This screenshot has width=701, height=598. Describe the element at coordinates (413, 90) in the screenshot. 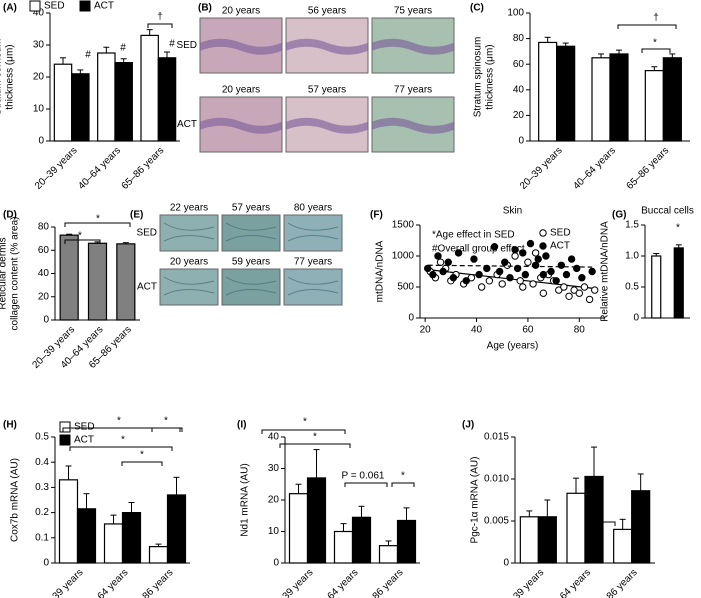

I see `age-label: 77 years` at that location.